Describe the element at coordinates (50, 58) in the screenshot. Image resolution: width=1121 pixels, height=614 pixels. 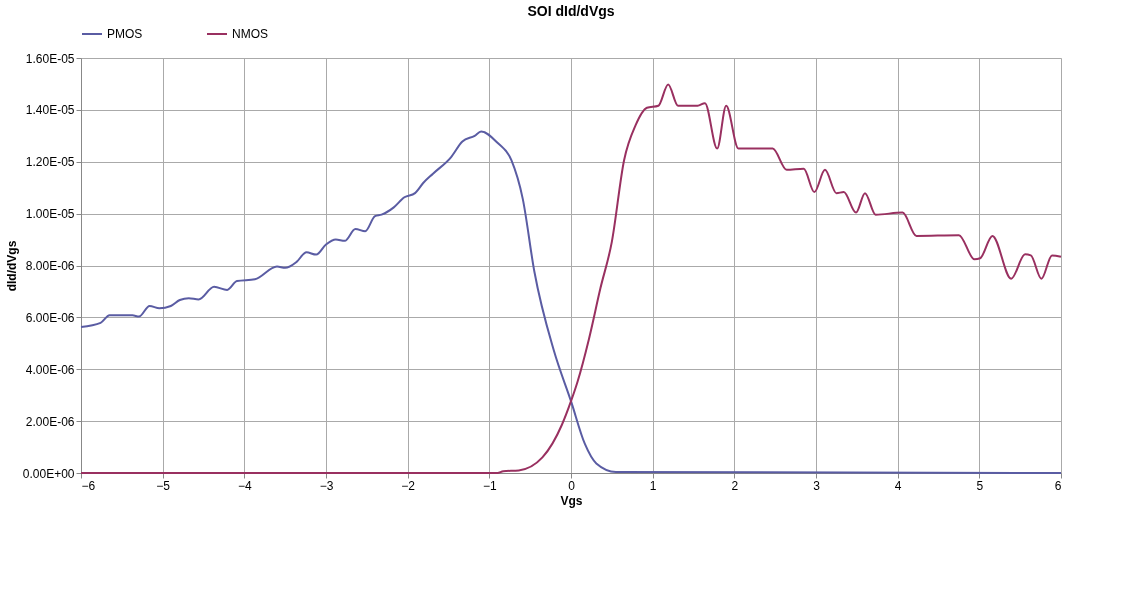
I see `y-tick-label: 1.60E-05` at that location.